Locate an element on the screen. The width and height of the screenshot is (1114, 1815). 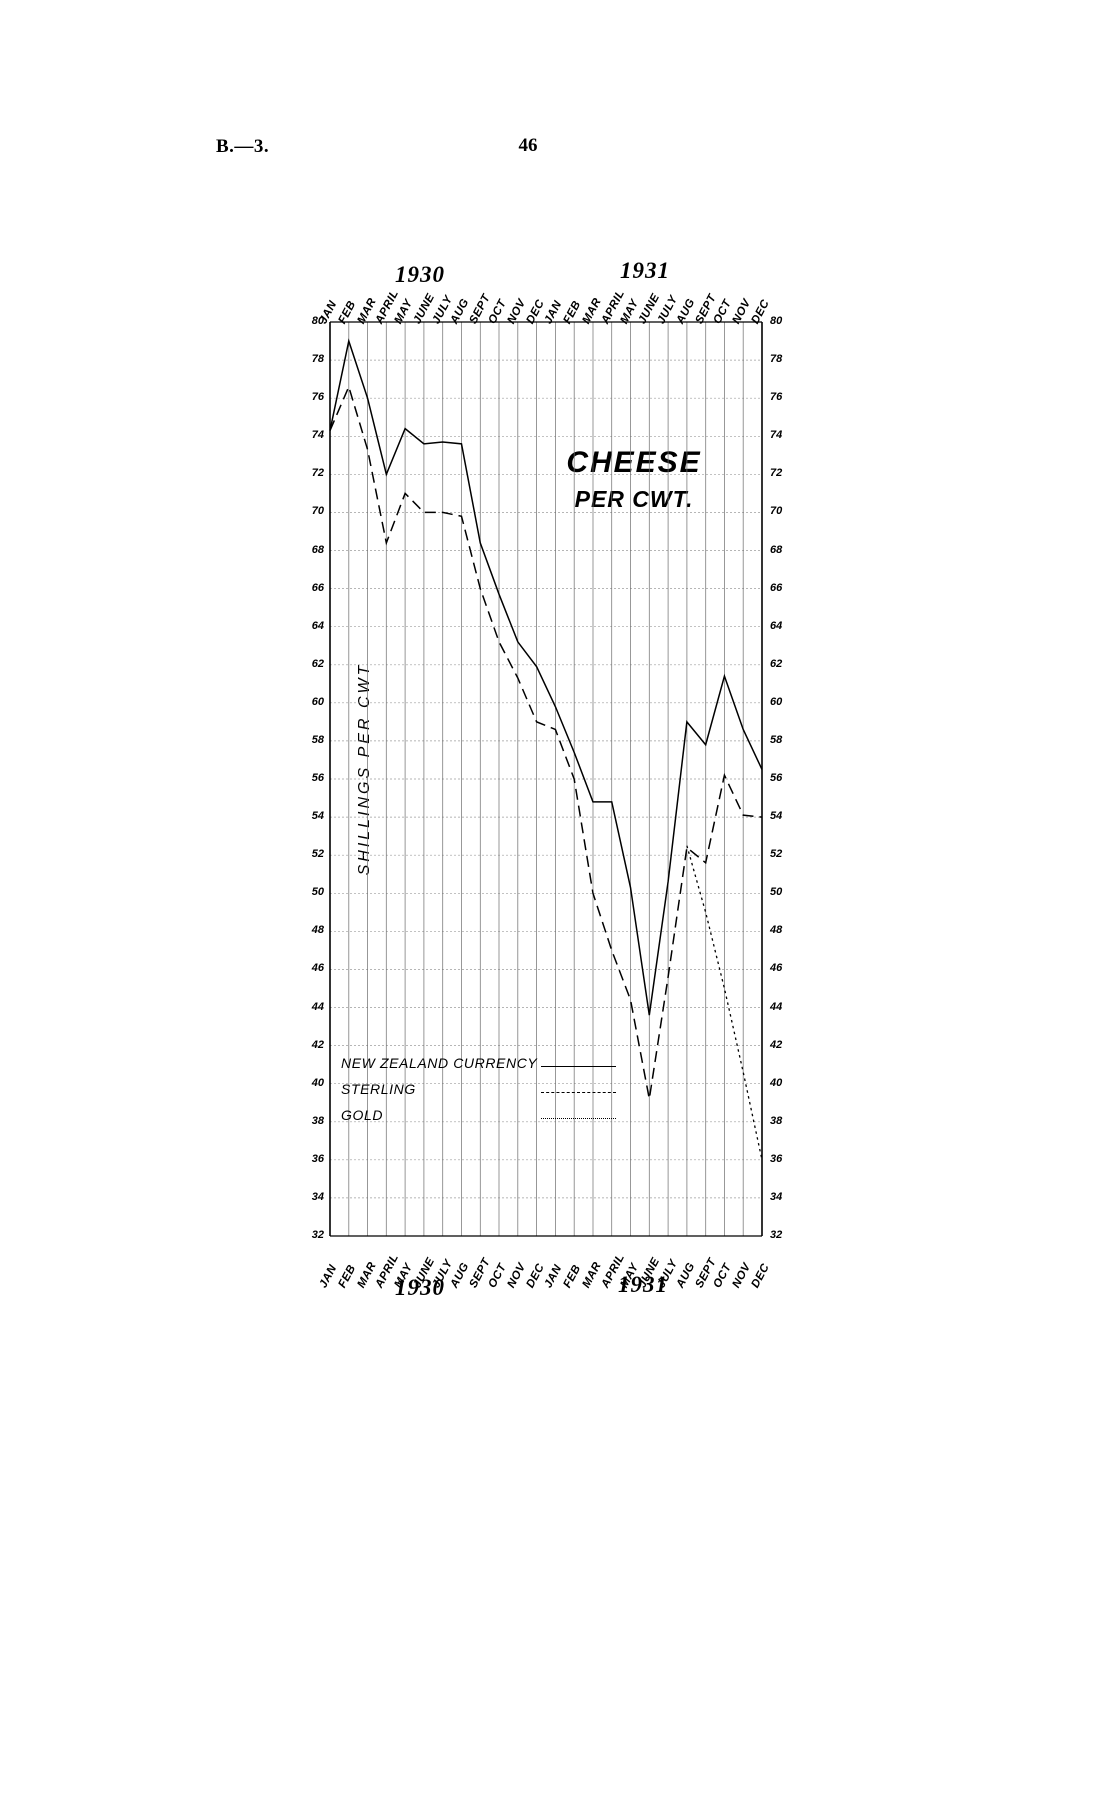
y-tick-right-68: 68 is located at coordinates (776, 549).